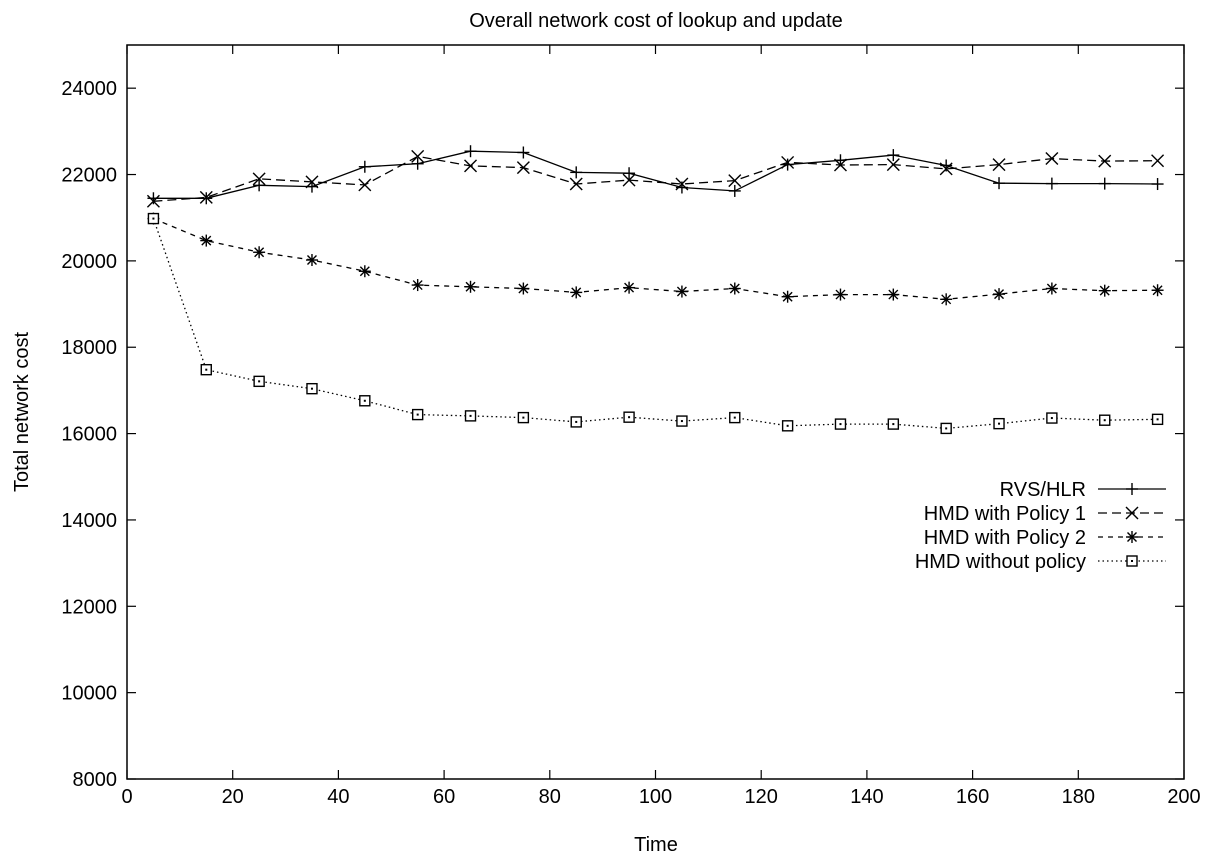 The width and height of the screenshot is (1215, 859). Describe the element at coordinates (89, 521) in the screenshot. I see `y-tick-label: 14000` at that location.